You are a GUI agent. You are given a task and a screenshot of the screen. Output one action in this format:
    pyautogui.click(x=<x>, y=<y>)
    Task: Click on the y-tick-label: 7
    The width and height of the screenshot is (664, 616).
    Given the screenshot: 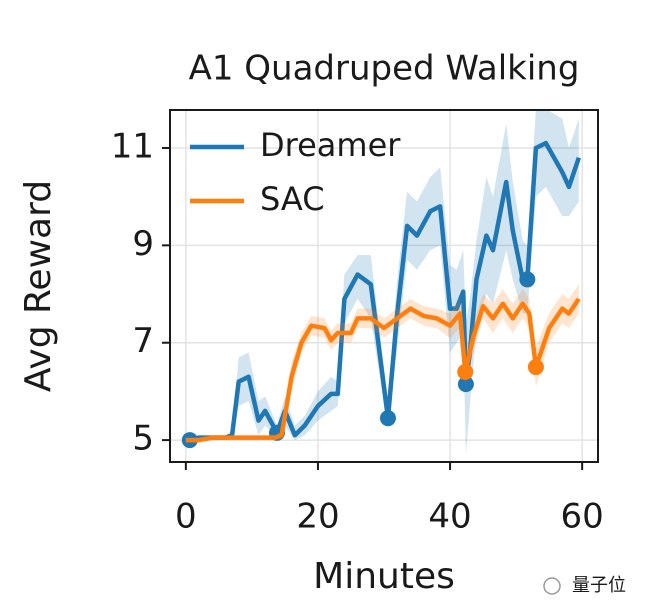 What is the action you would take?
    pyautogui.click(x=143, y=341)
    